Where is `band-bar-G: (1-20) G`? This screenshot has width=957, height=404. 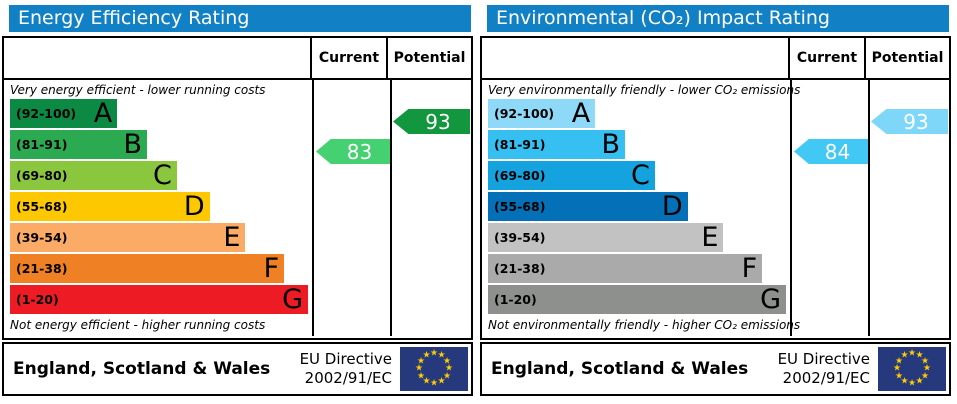
band-bar-G: (1-20) G is located at coordinates (159, 299).